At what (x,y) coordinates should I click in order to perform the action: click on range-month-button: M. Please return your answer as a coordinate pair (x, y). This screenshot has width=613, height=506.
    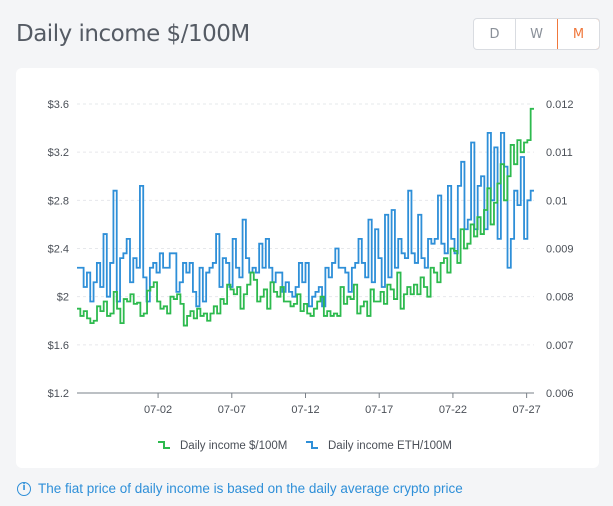
    Looking at the image, I should click on (578, 34).